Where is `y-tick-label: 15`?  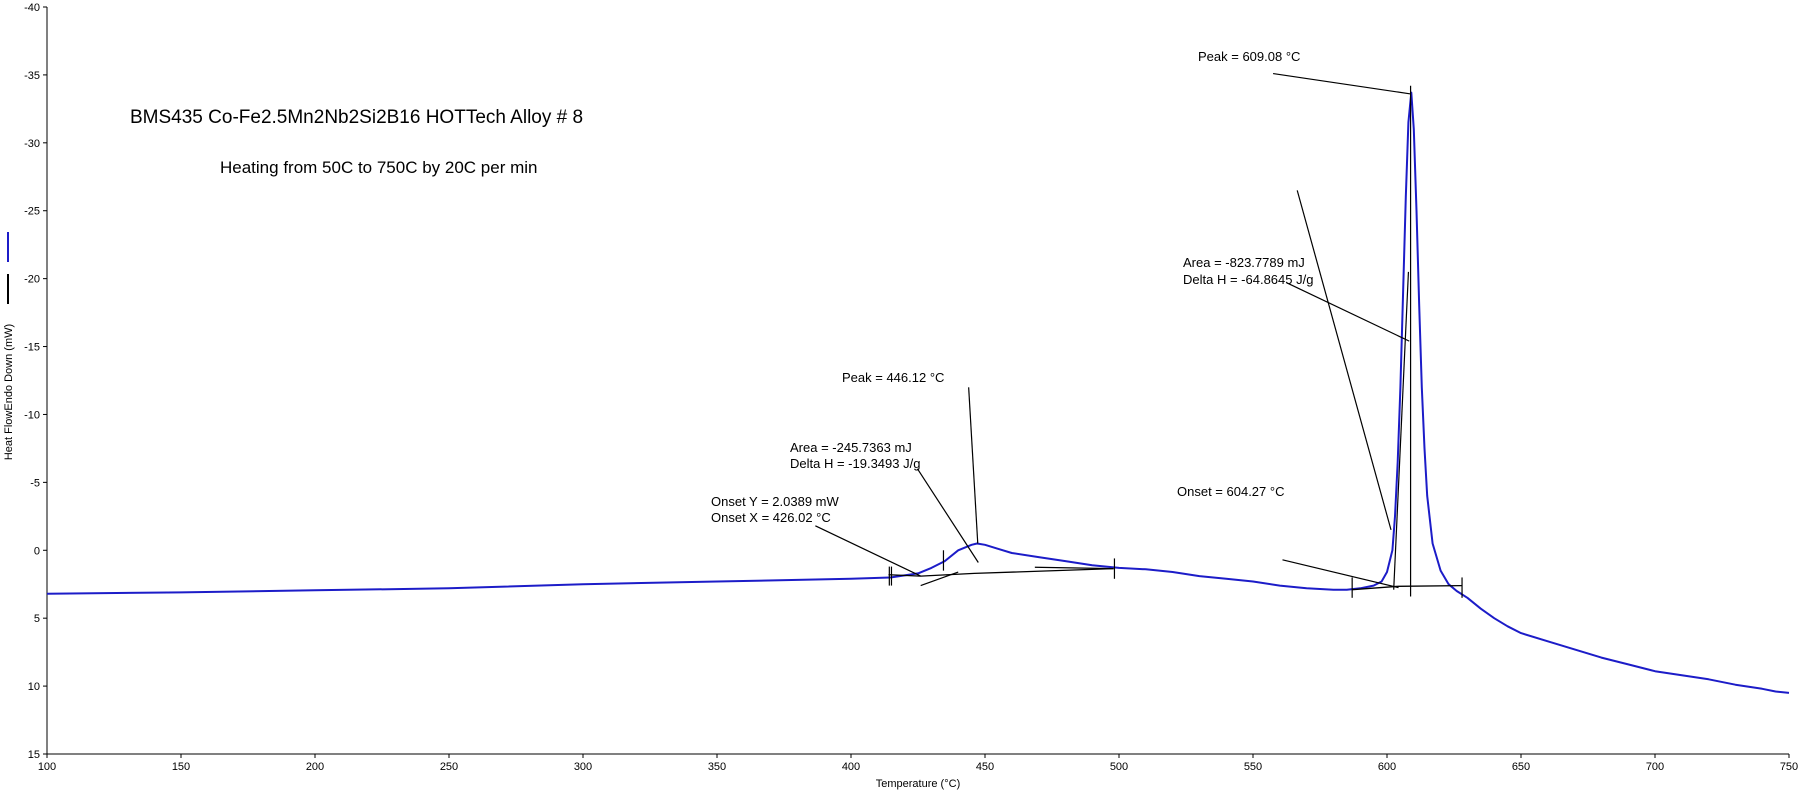 y-tick-label: 15 is located at coordinates (34, 755).